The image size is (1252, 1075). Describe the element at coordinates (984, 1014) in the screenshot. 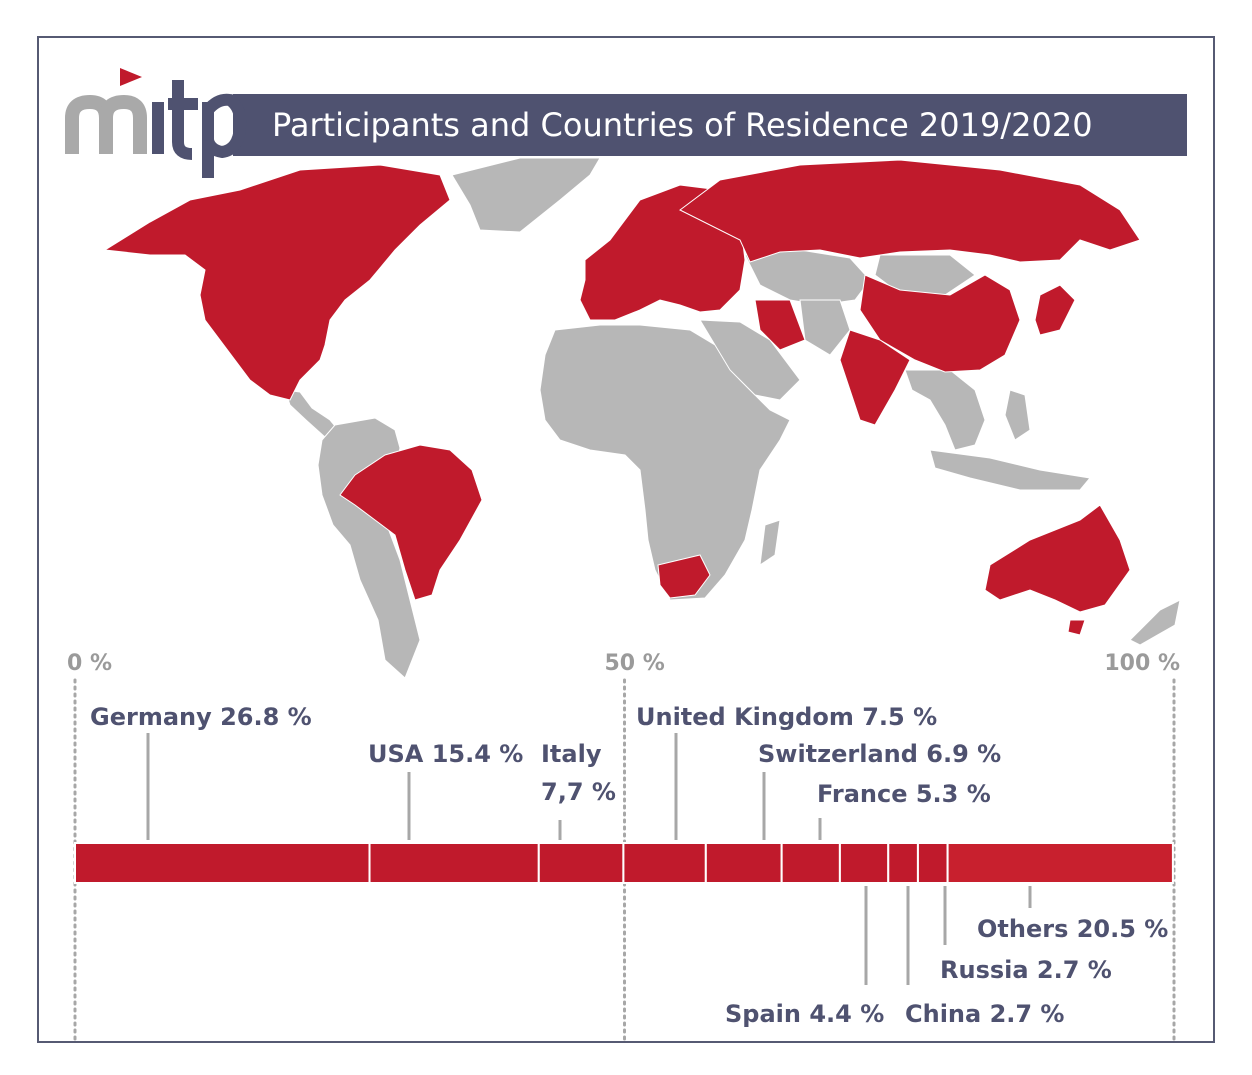

I see `segment-label-7: China 2.7 %` at that location.